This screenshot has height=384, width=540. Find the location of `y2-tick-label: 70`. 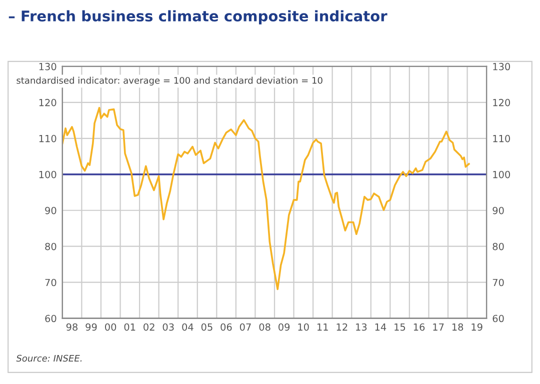

y2-tick-label: 70 is located at coordinates (498, 282).